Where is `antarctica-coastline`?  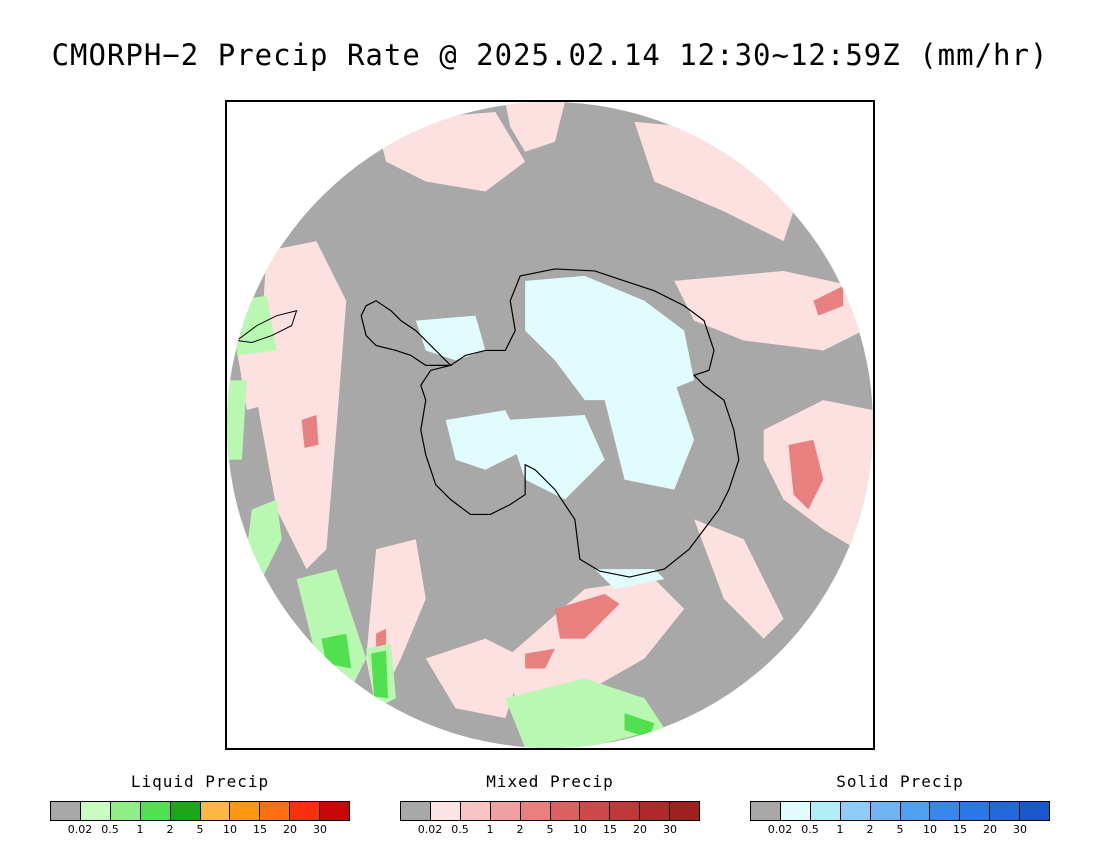
antarctica-coastline is located at coordinates (580, 423).